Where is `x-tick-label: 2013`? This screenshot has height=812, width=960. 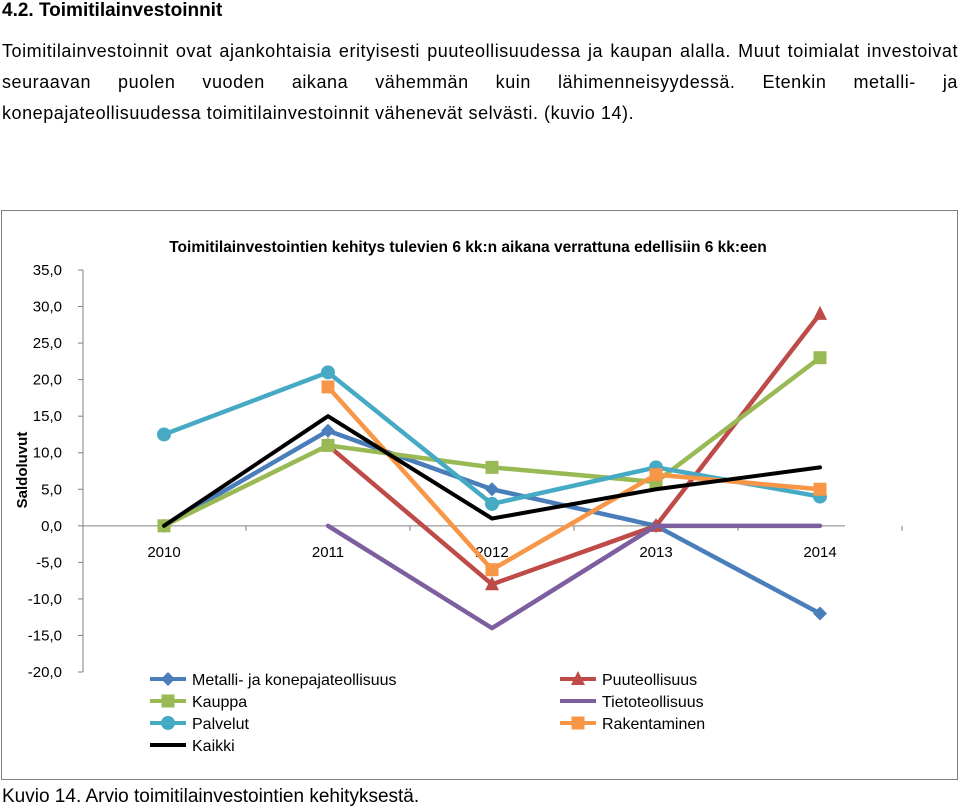 x-tick-label: 2013 is located at coordinates (655, 552).